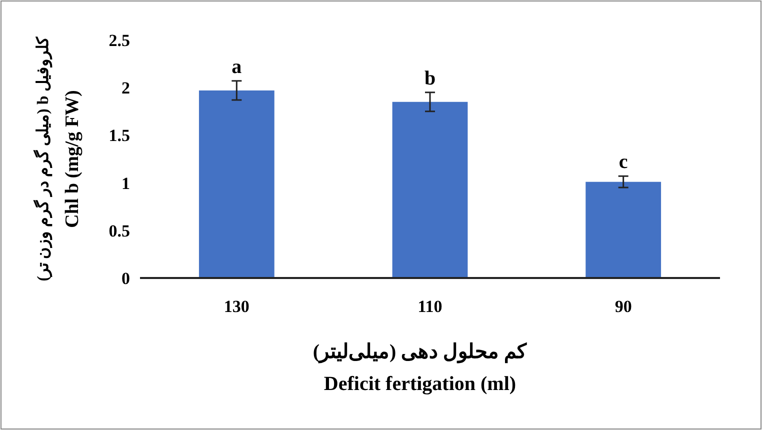 This screenshot has height=430, width=762. What do you see at coordinates (623, 162) in the screenshot?
I see `annotation: c` at bounding box center [623, 162].